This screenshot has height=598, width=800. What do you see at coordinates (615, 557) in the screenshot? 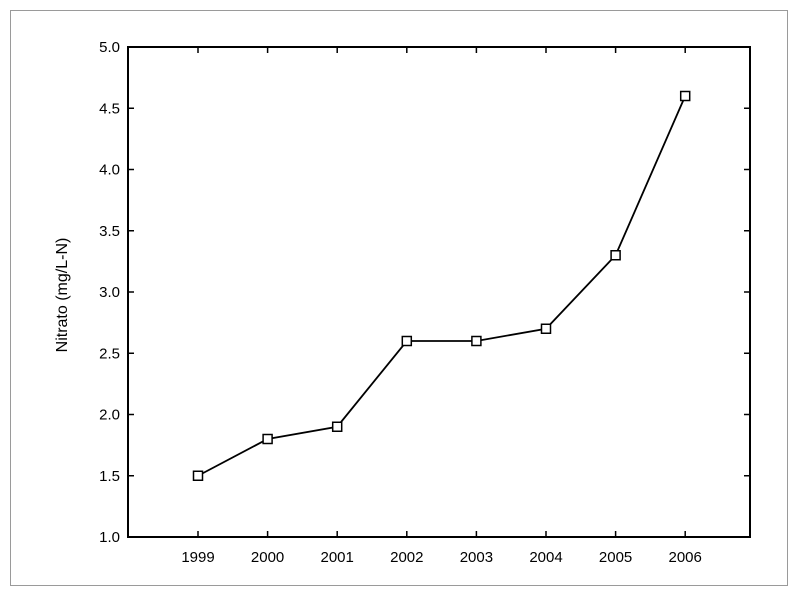
I see `x-tick-label: 2005` at bounding box center [615, 557].